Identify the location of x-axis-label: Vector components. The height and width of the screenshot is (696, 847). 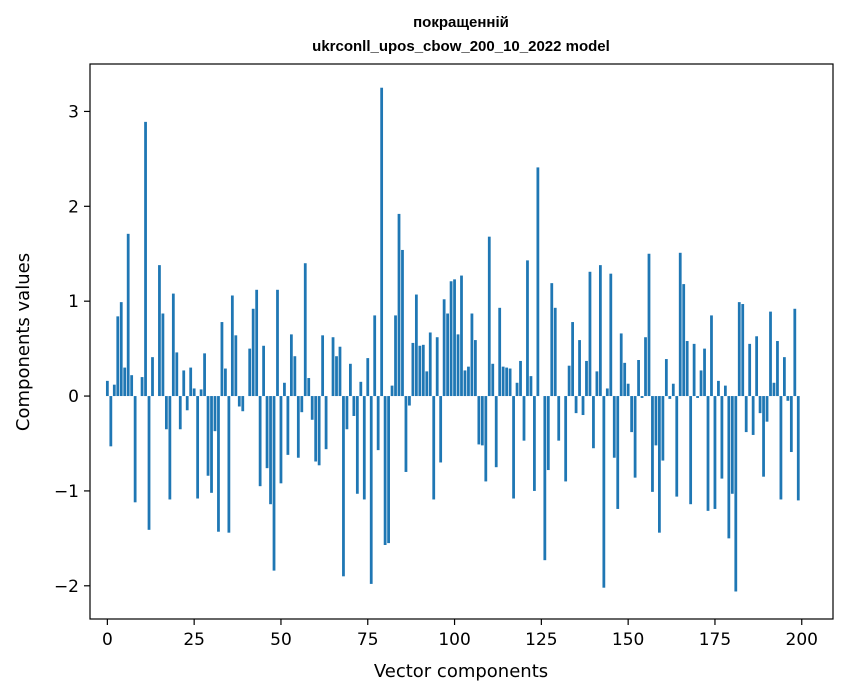
(461, 671).